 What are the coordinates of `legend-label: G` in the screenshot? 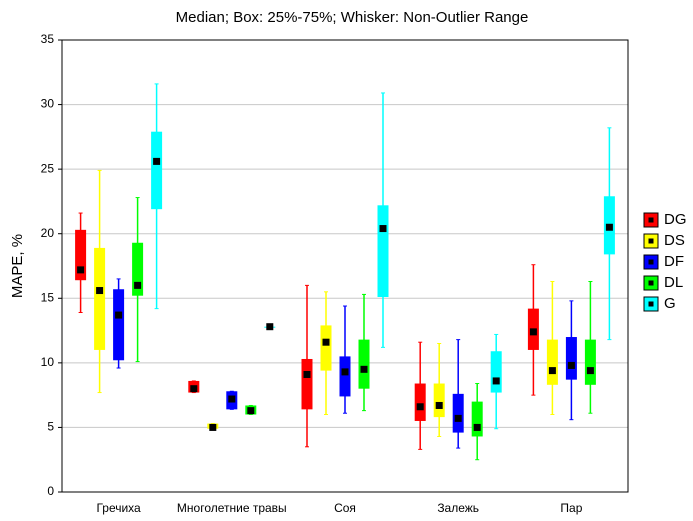 It's located at (670, 303).